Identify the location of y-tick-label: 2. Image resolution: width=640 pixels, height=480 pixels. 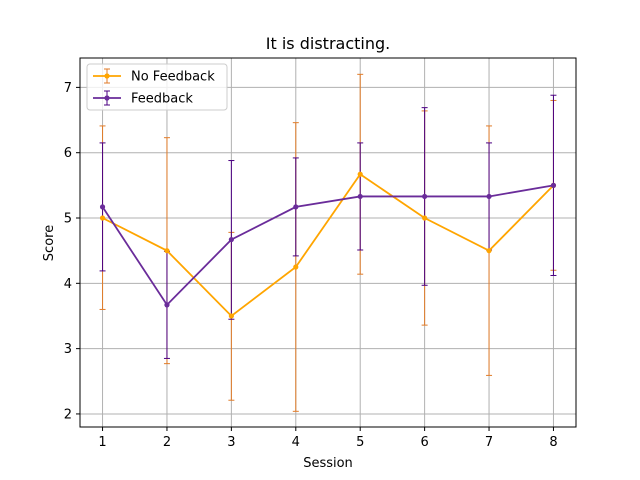
(68, 414).